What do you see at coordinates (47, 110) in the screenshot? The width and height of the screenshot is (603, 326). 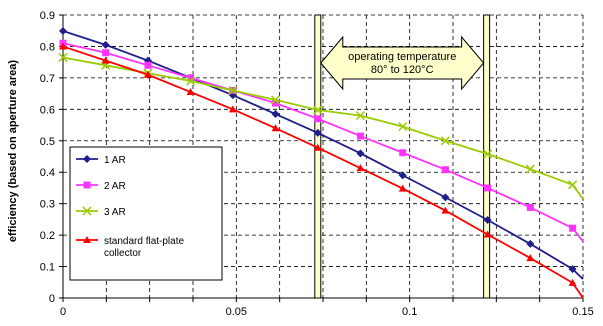 I see `y-tick-label: 0.6` at bounding box center [47, 110].